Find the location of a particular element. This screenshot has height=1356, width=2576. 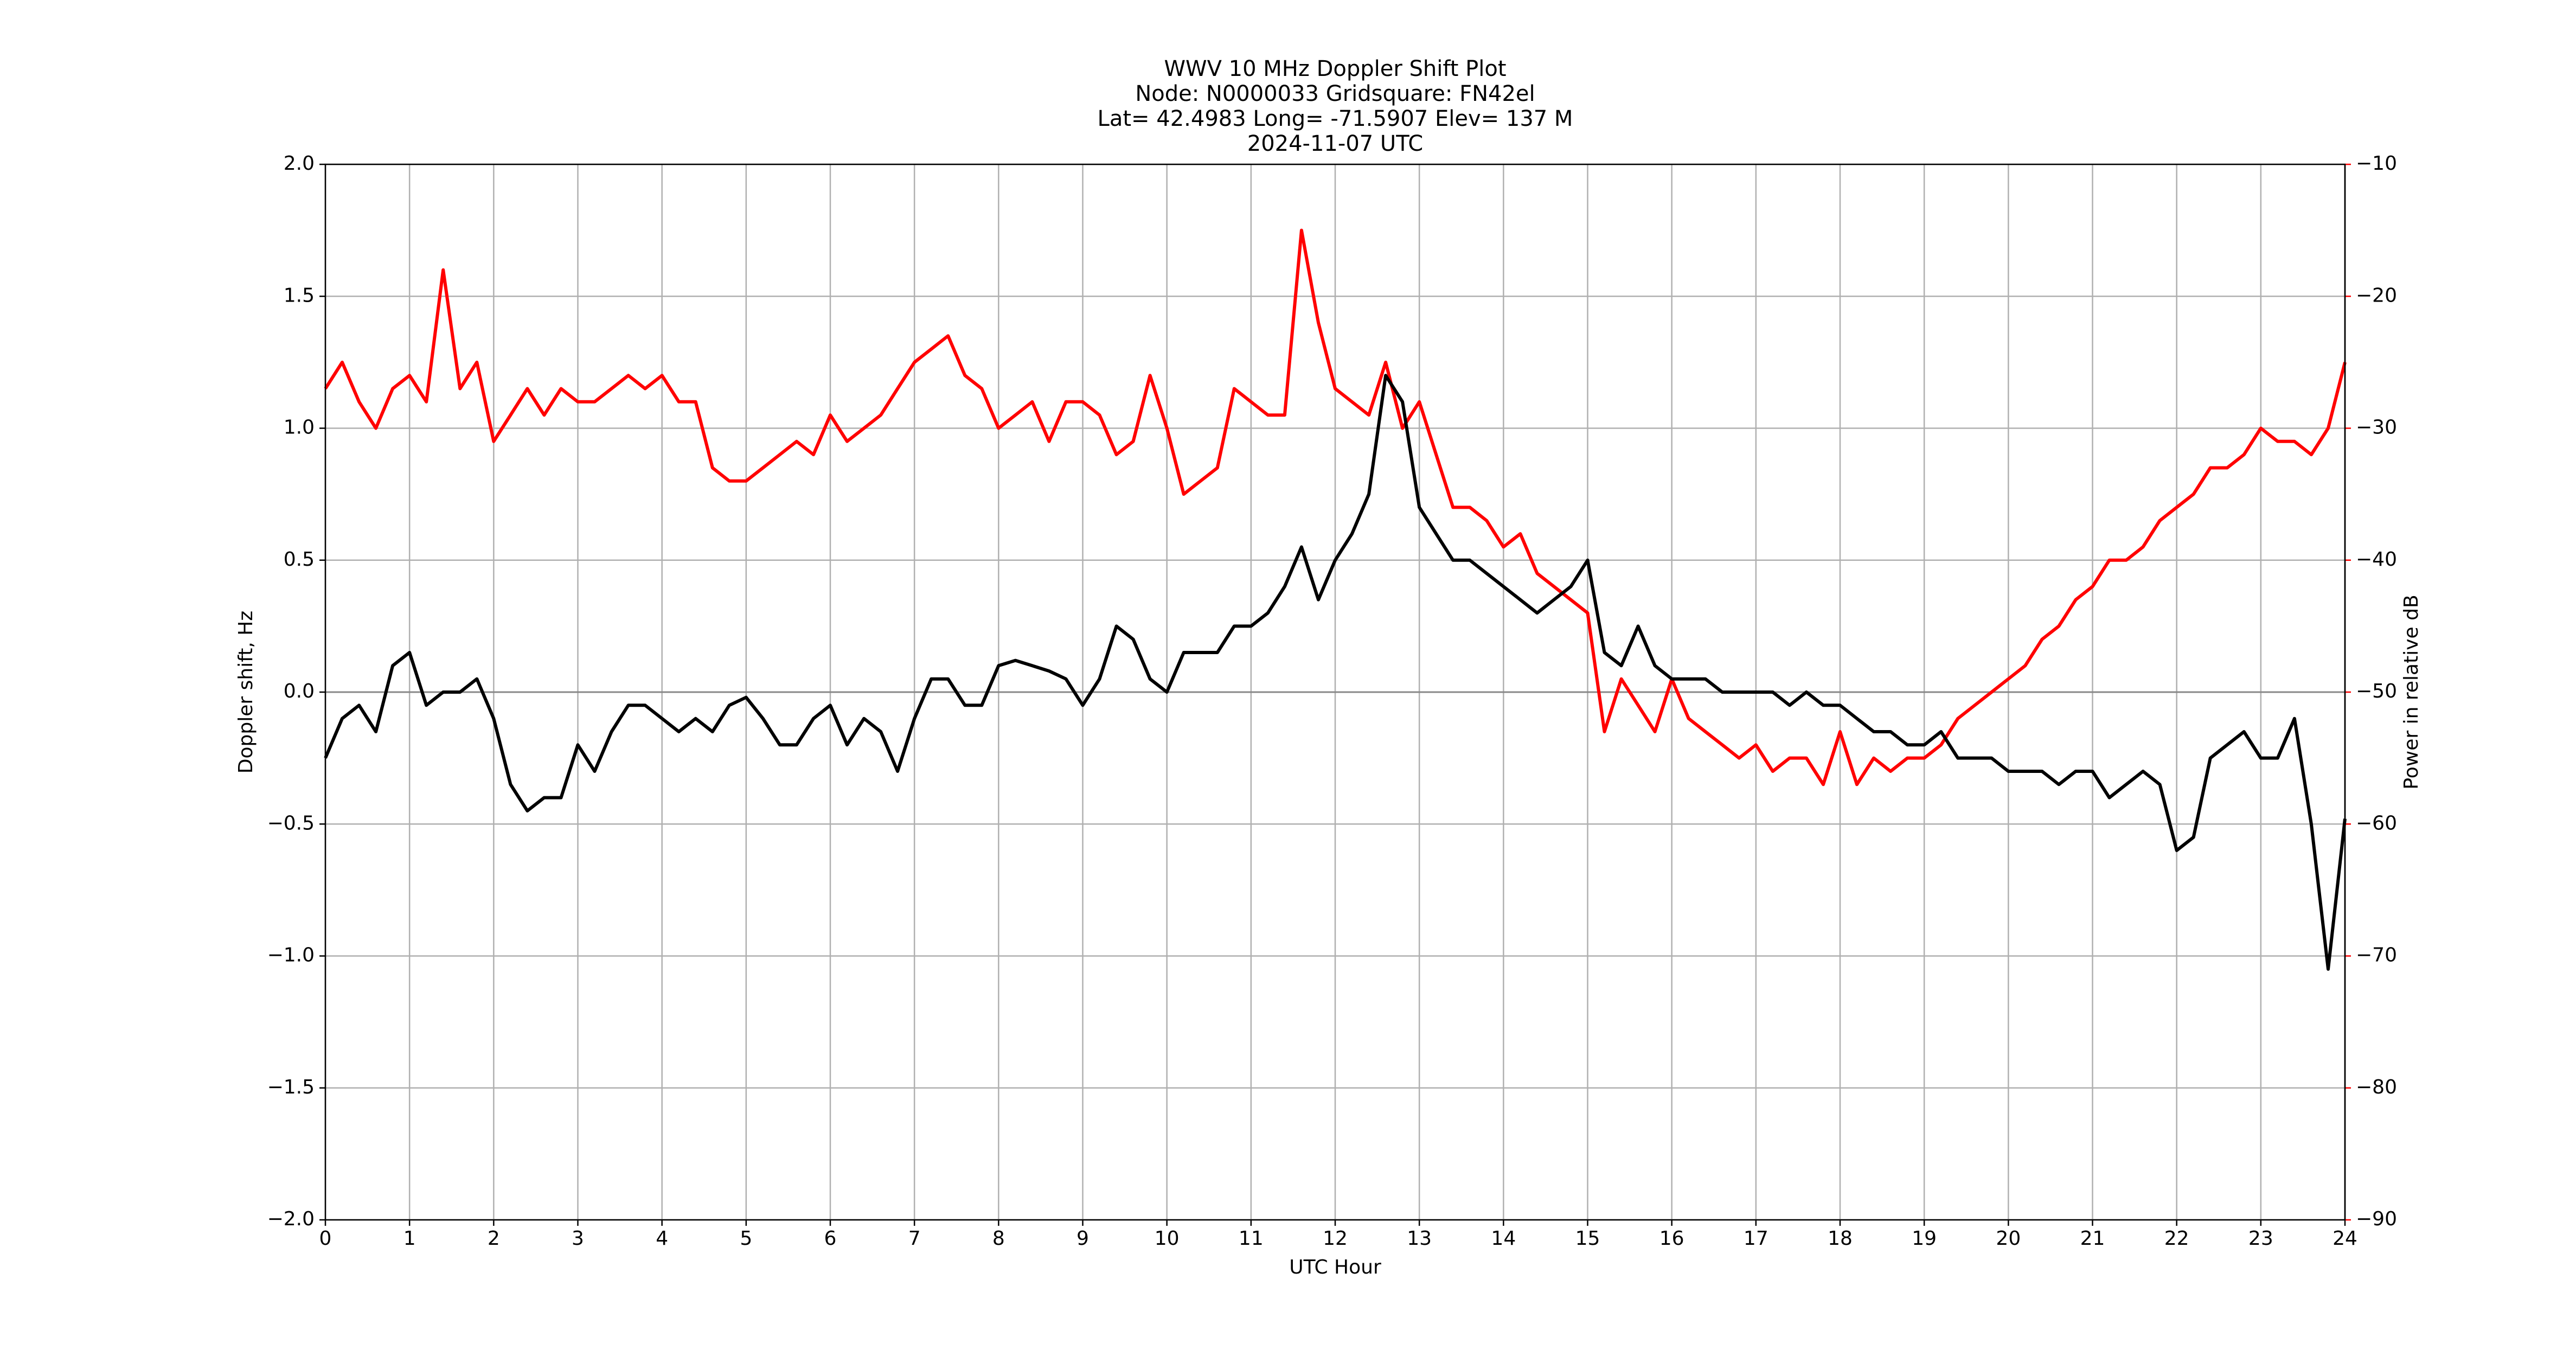

y2-tick-label: −60 is located at coordinates (2376, 823).